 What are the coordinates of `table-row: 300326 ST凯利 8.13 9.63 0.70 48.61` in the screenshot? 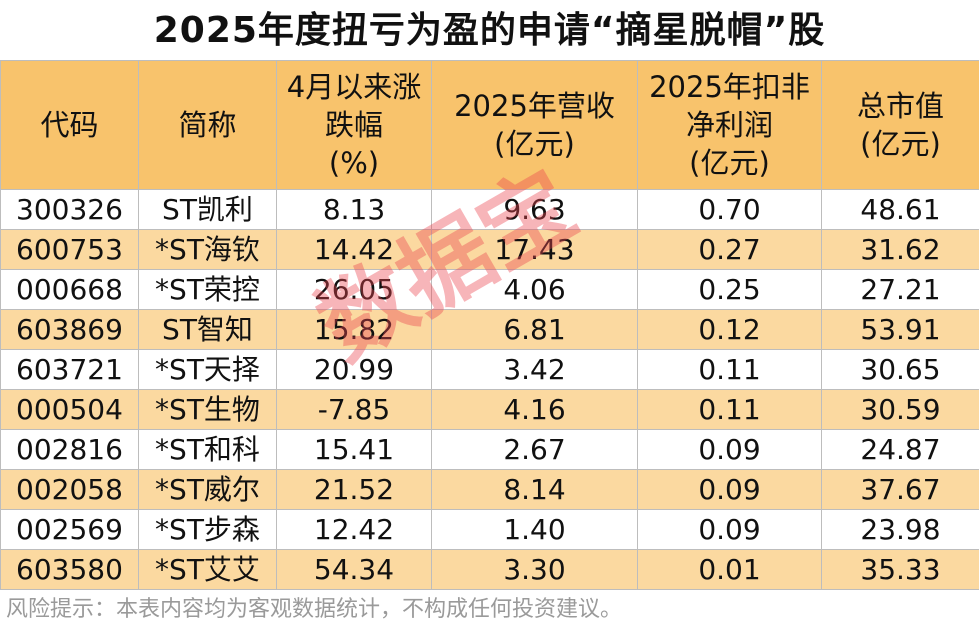 It's located at (489, 209).